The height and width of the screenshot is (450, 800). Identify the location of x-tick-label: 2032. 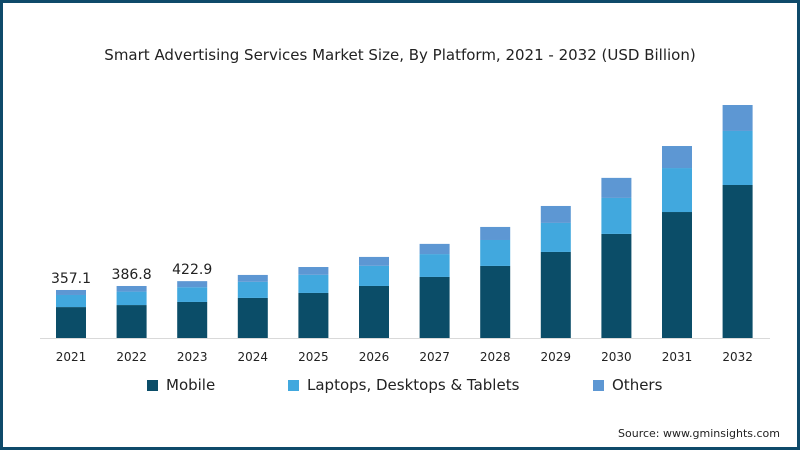
(737, 357).